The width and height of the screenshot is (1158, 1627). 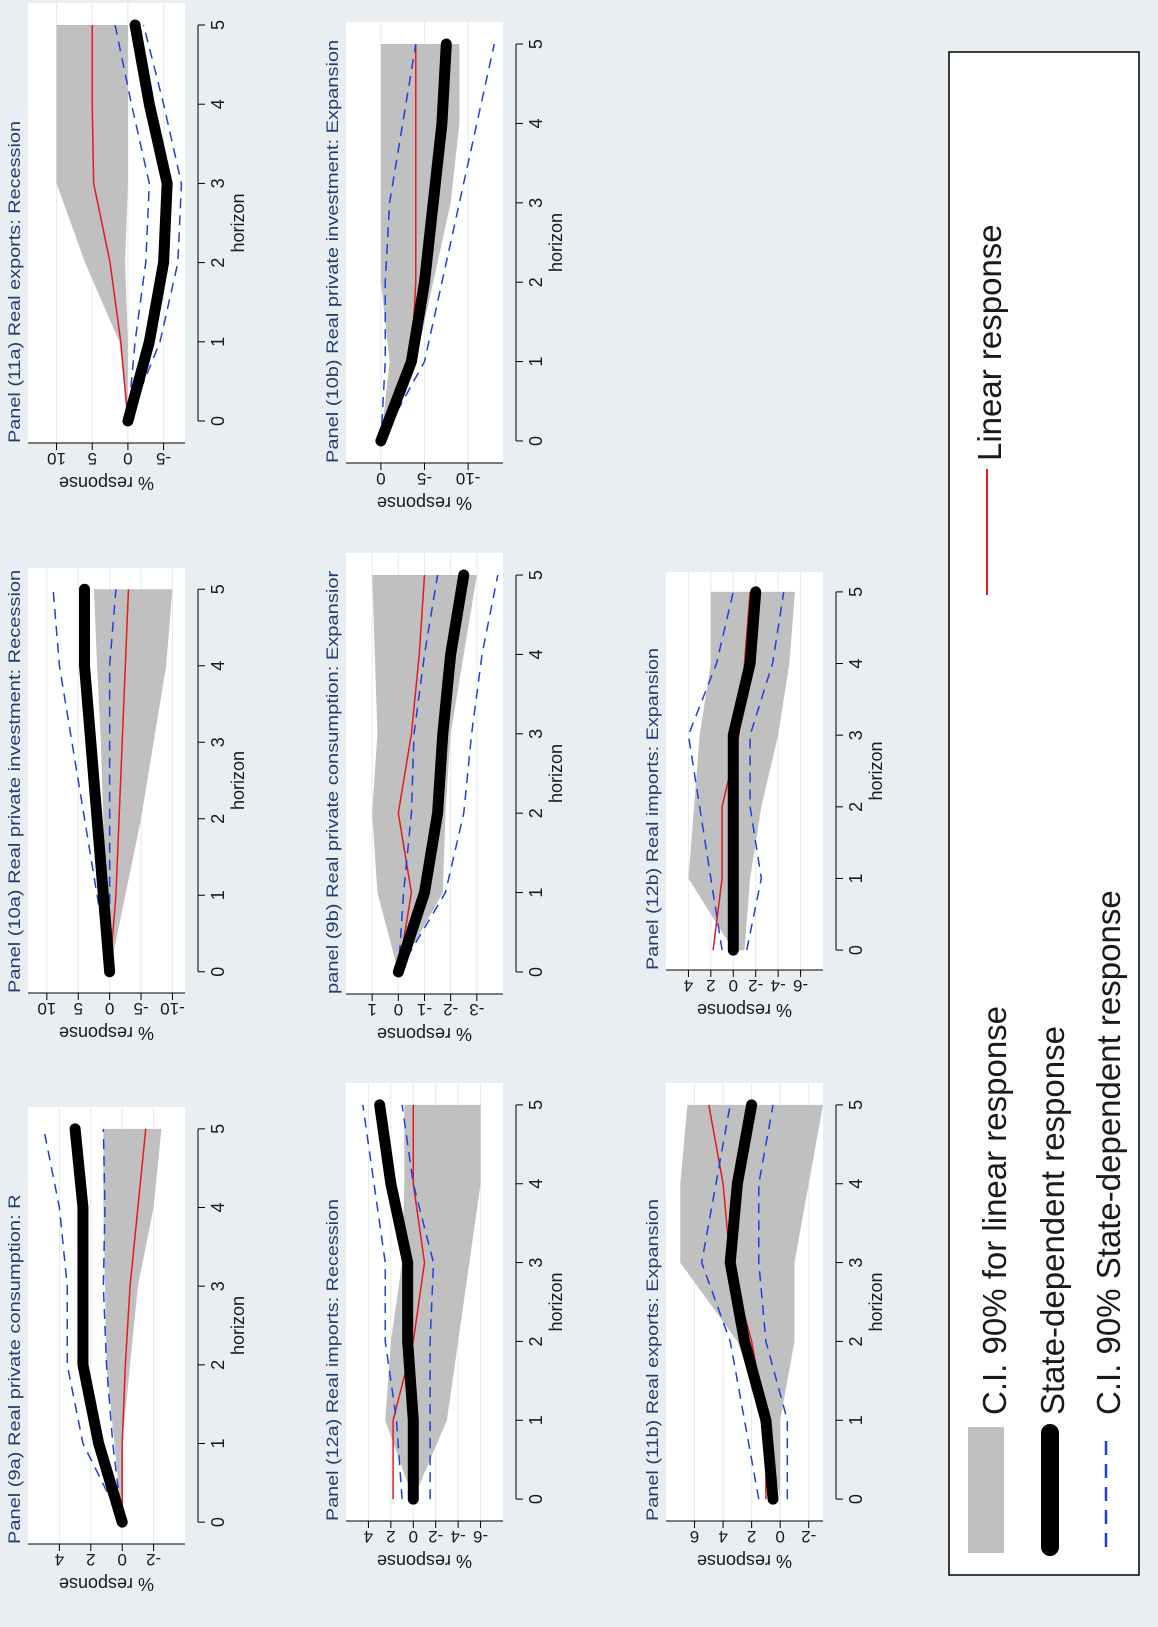 I want to click on y-tick-label: -4, so click(x=778, y=985).